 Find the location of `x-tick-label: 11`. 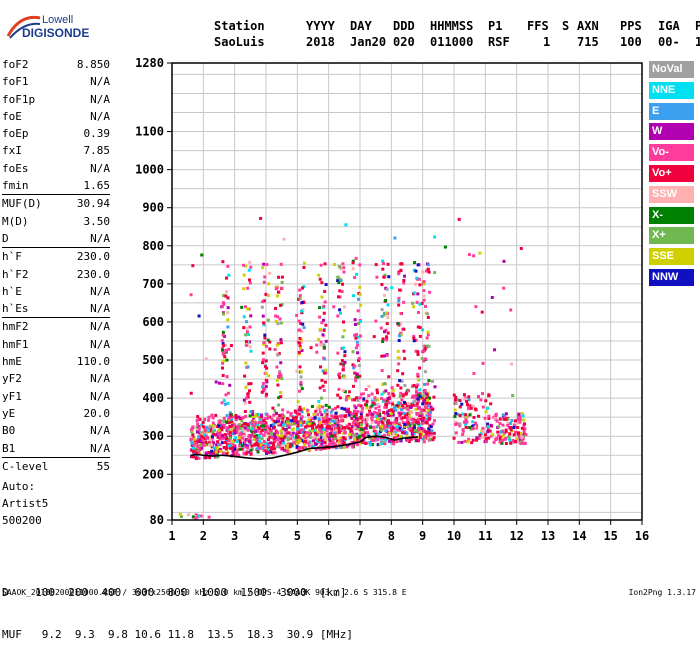

x-tick-label: 11 is located at coordinates (485, 536).